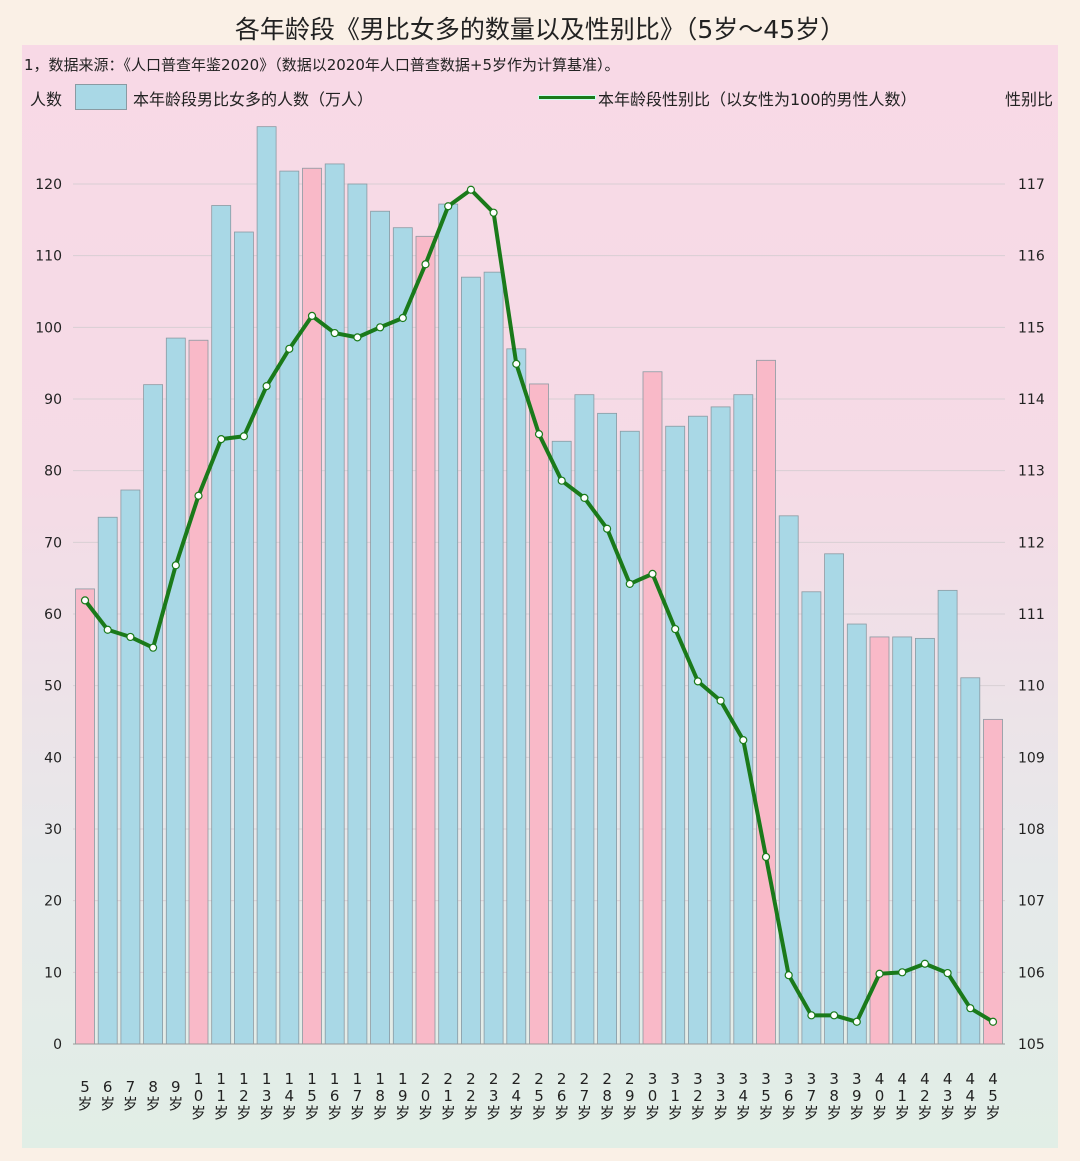  I want to click on y-left-tick-label: 120, so click(48, 185).